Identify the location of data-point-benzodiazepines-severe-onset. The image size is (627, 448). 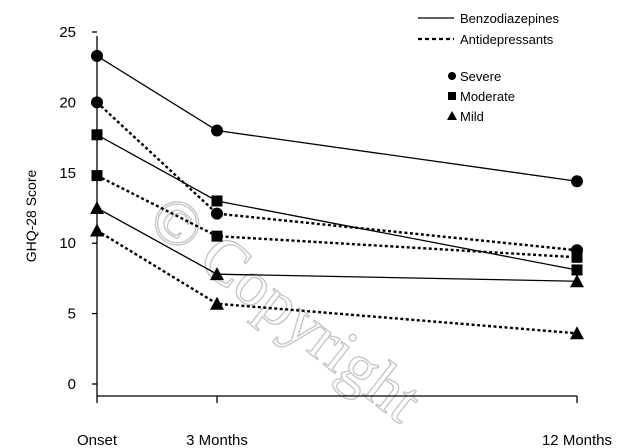
(97, 55).